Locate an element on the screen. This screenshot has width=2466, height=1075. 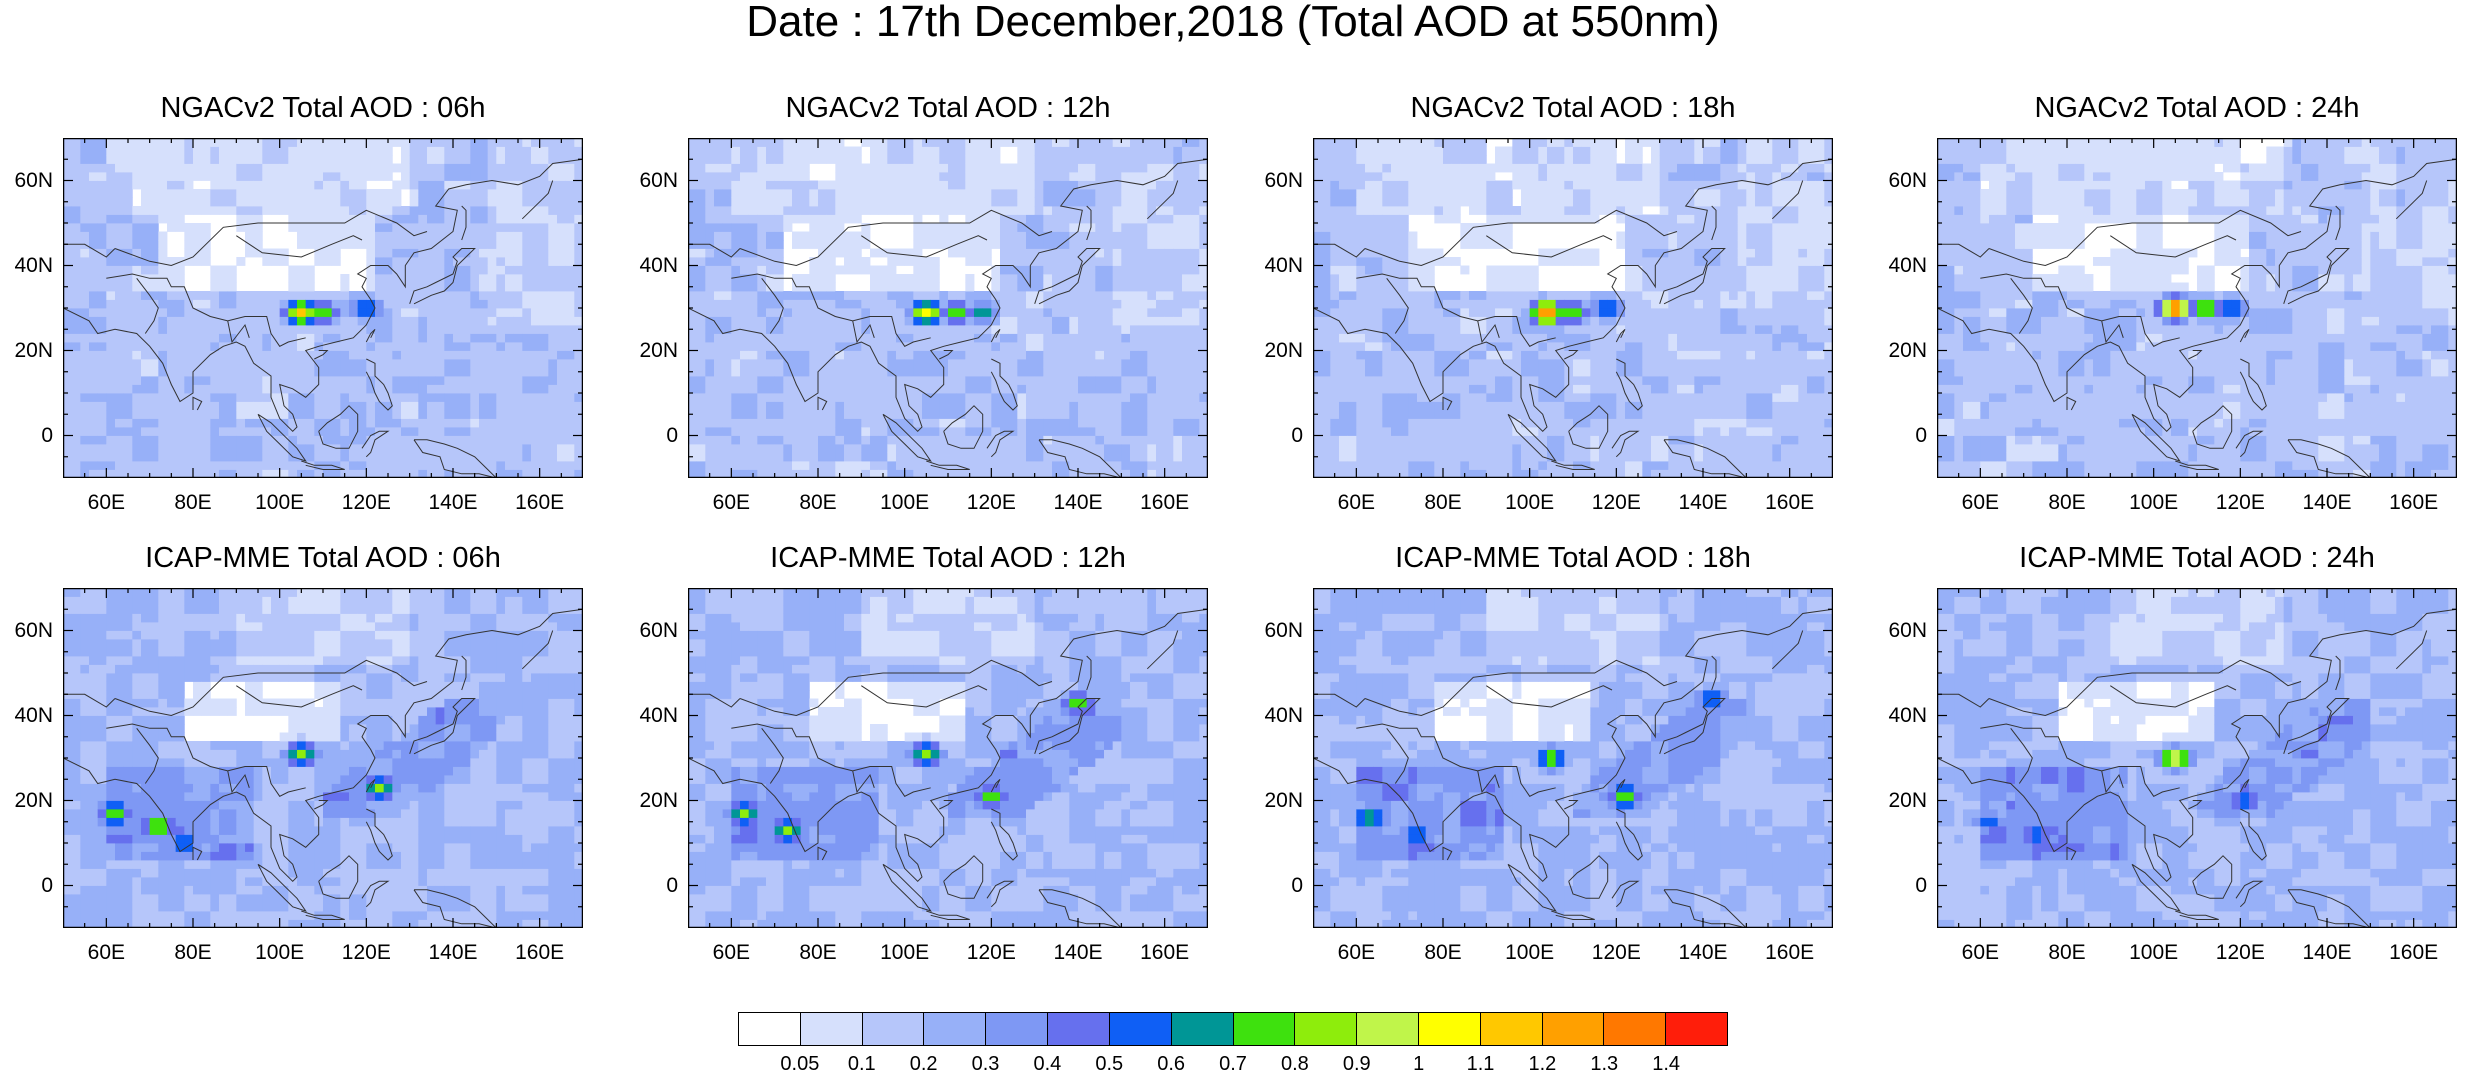
colorbar-label: 0.8 is located at coordinates (1295, 1064).